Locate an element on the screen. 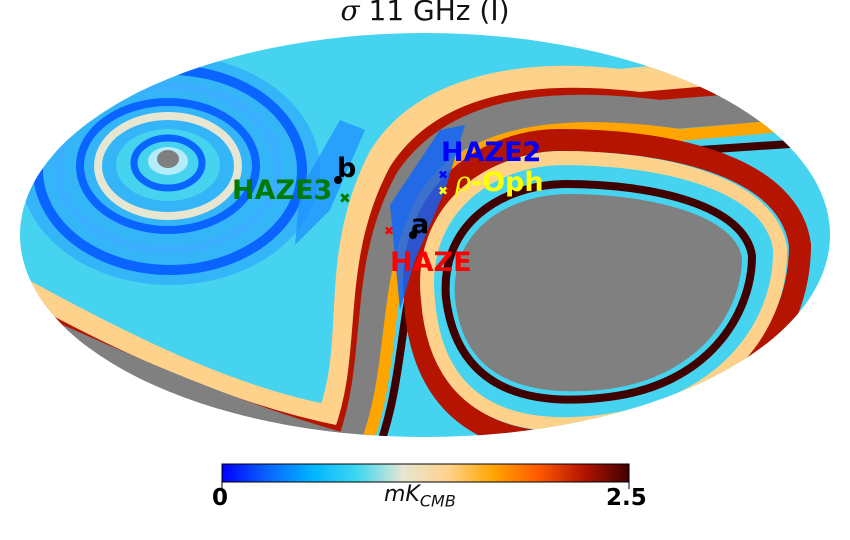  haze-wedge is located at coordinates (380, 215).